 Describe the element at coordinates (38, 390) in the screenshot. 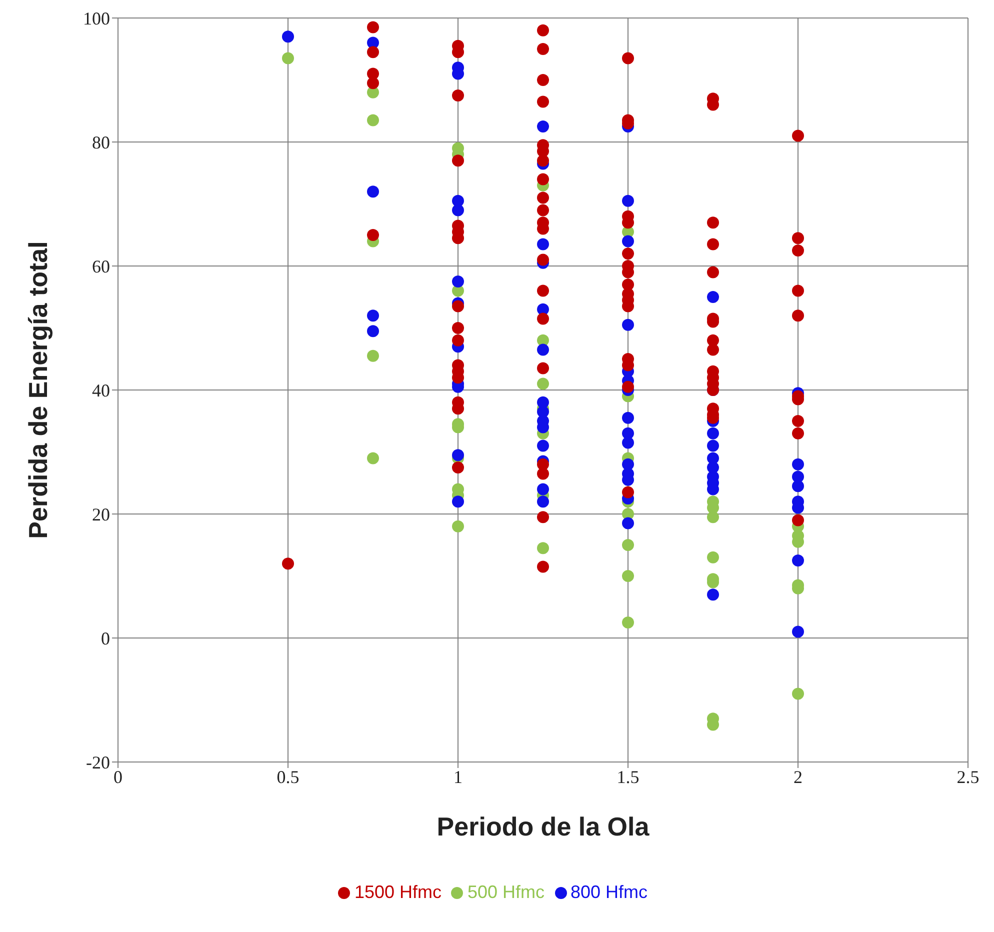

I see `y-axis-title: Perdida de Energía total` at that location.